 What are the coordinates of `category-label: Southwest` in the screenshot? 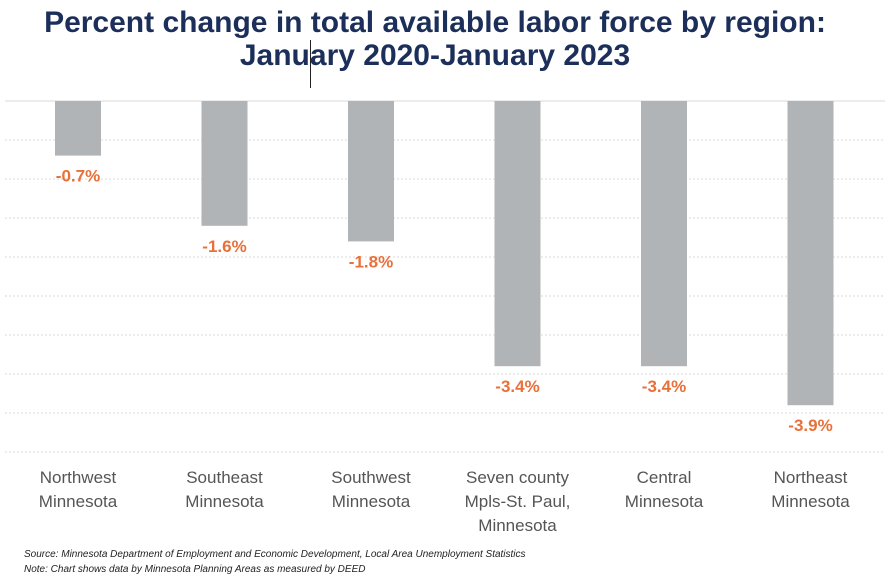 It's located at (371, 477).